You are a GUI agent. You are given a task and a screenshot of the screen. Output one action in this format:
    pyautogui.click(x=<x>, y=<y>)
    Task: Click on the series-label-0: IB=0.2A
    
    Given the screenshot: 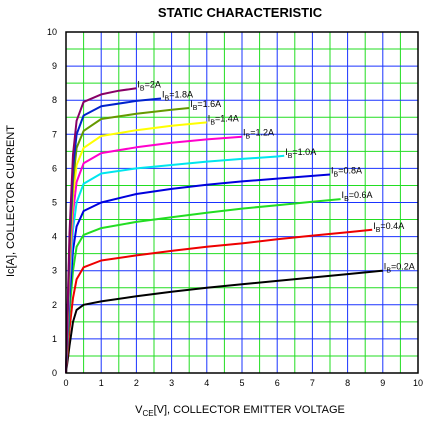 What is the action you would take?
    pyautogui.click(x=399, y=268)
    